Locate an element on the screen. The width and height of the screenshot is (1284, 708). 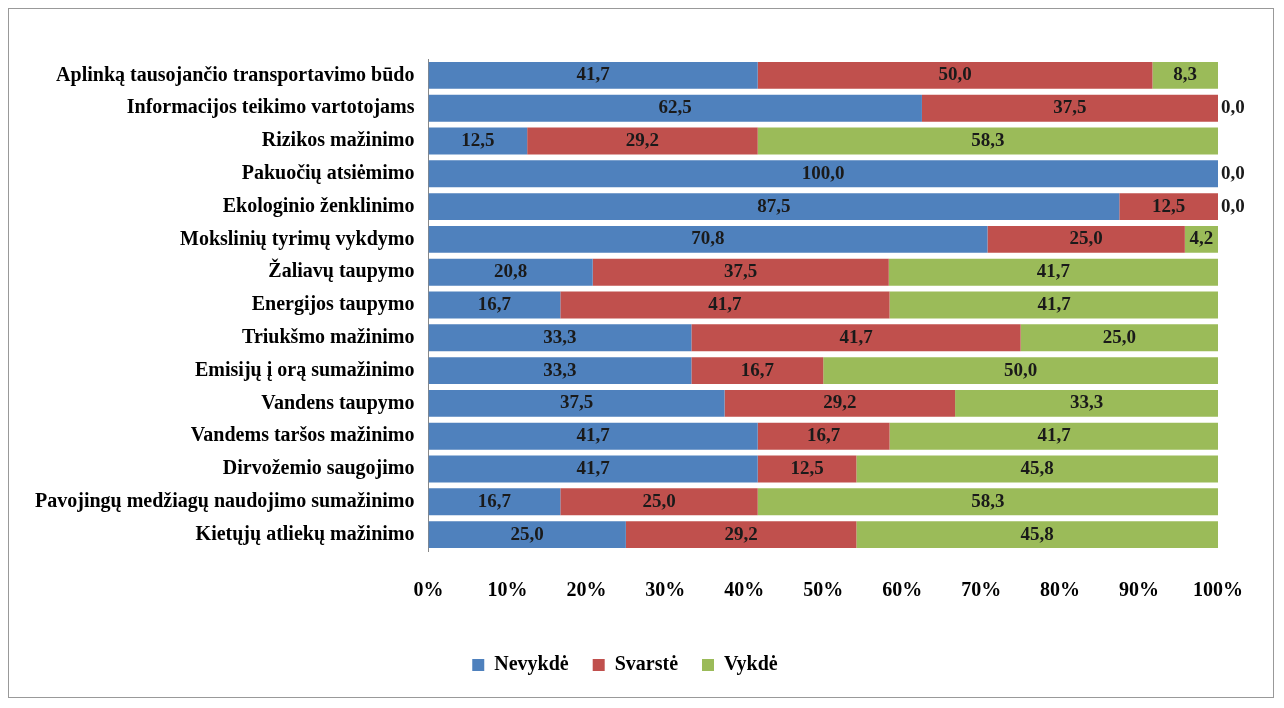
y-tick-label: Žaliavų taupymo is located at coordinates (341, 270).